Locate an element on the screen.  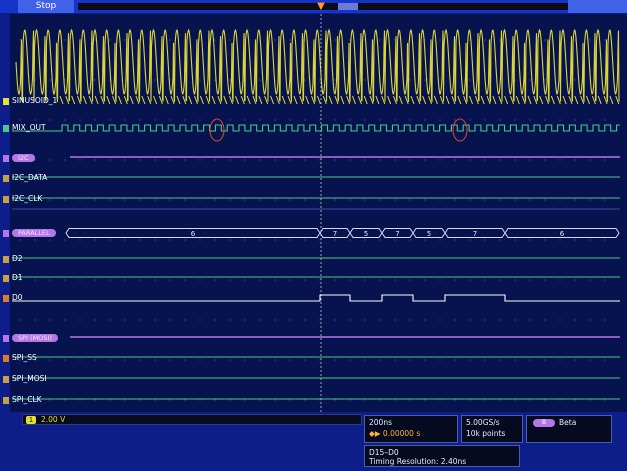
status-bar: Stop ▼ is located at coordinates (313, 6).